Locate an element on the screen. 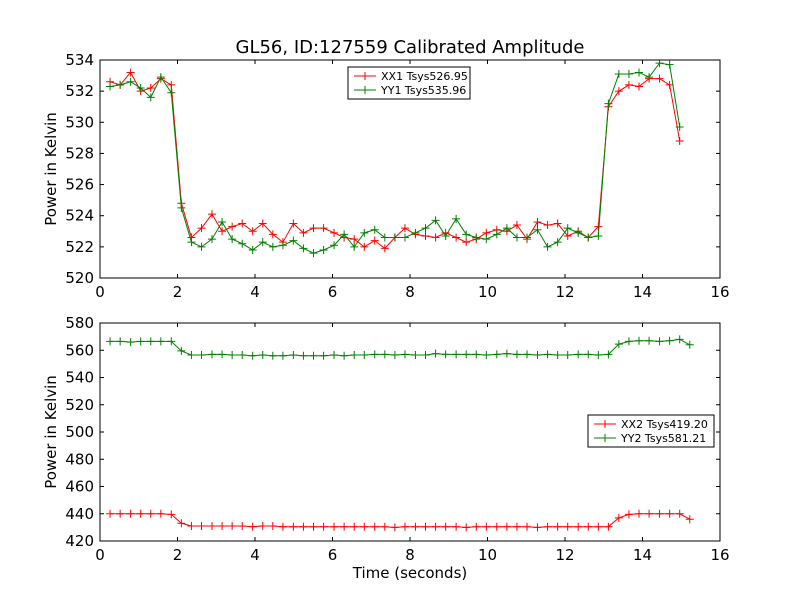 This screenshot has height=600, width=800. x-tick-label: 14 is located at coordinates (642, 292).